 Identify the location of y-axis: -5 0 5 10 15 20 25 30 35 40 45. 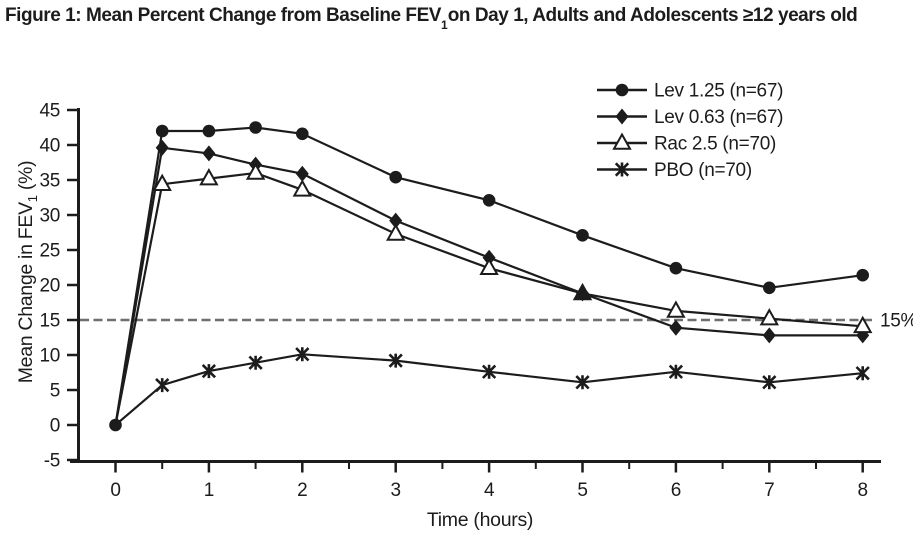
(59, 286).